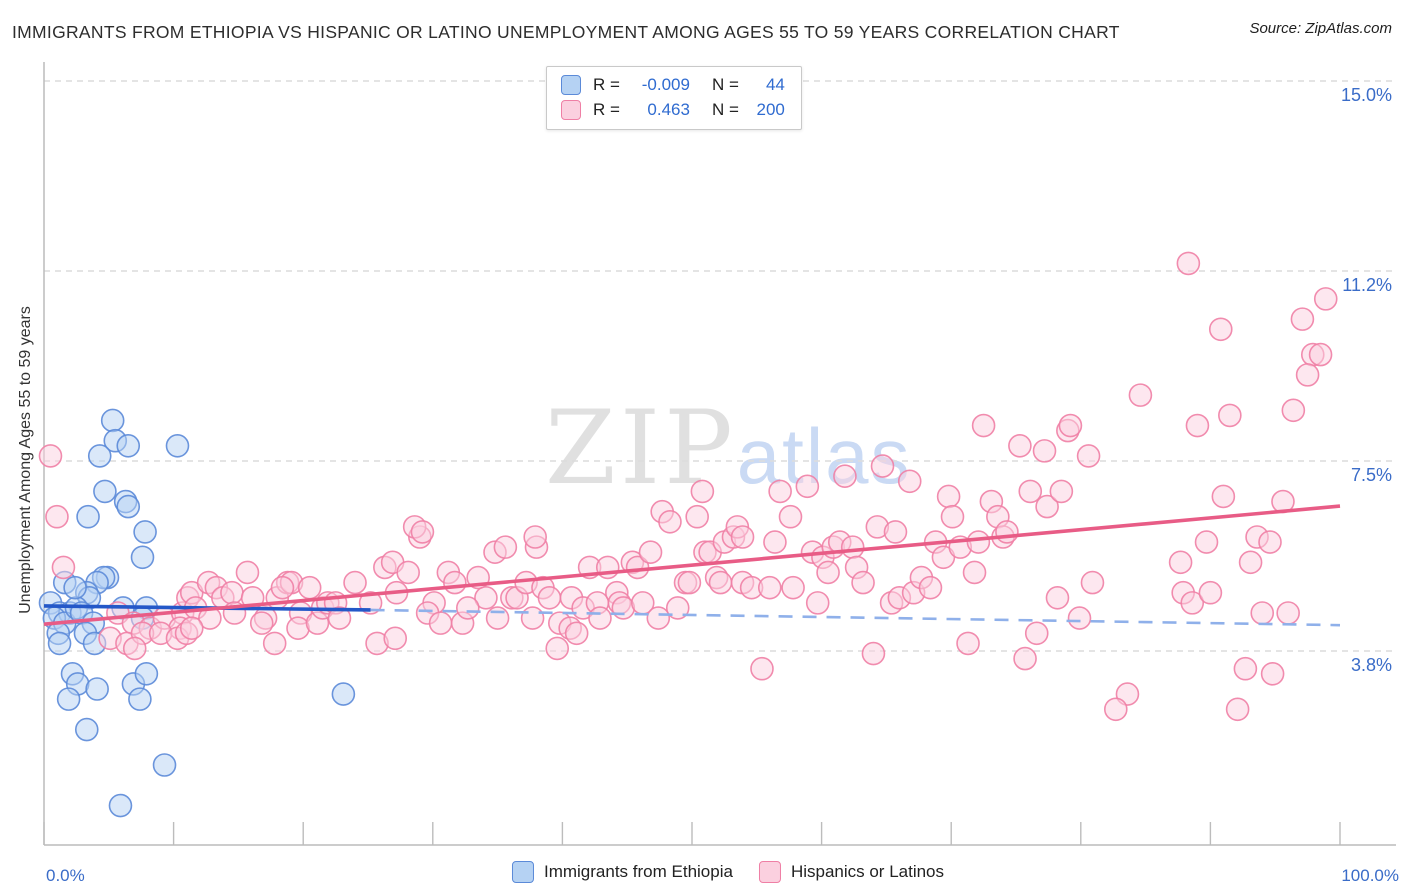 The width and height of the screenshot is (1406, 892). What do you see at coordinates (674, 98) in the screenshot?
I see `correlation-legend-box: R = -0.009 N = 44 R = 0.463 N = 200` at bounding box center [674, 98].